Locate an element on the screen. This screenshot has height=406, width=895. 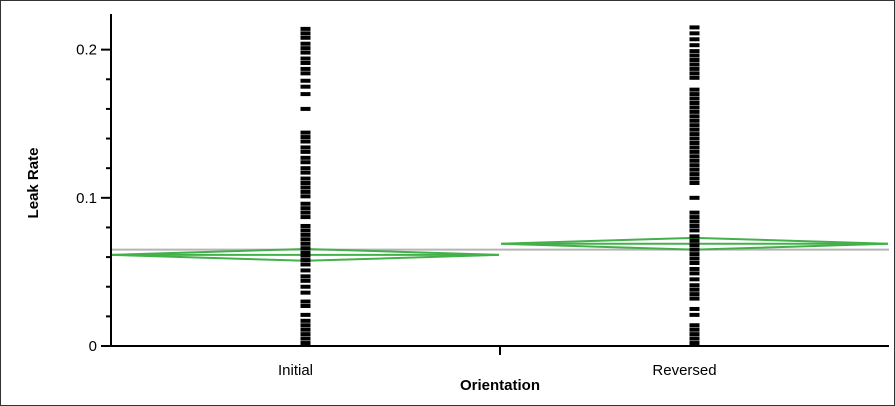
x-tick-label: Initial is located at coordinates (295, 370).